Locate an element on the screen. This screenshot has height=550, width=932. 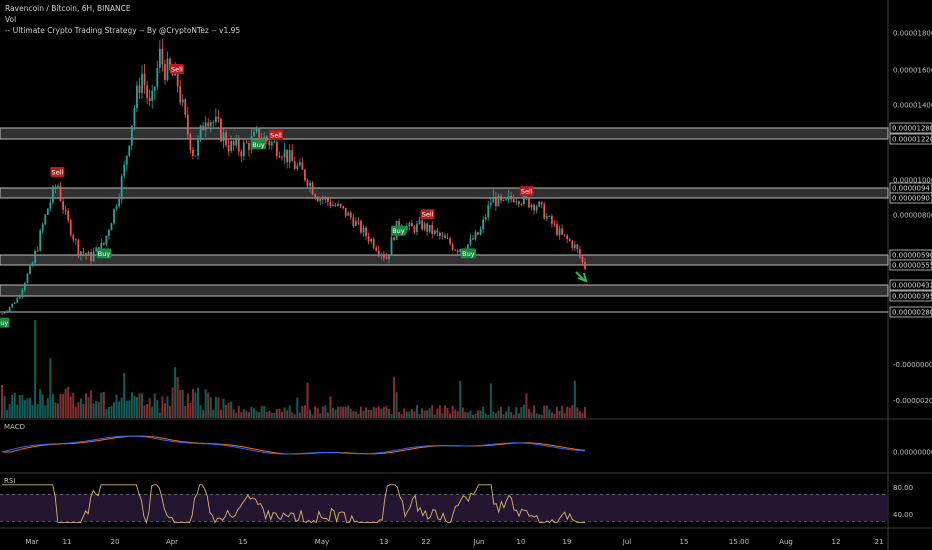
price-tick-label: 0.00001600 is located at coordinates (912, 71).